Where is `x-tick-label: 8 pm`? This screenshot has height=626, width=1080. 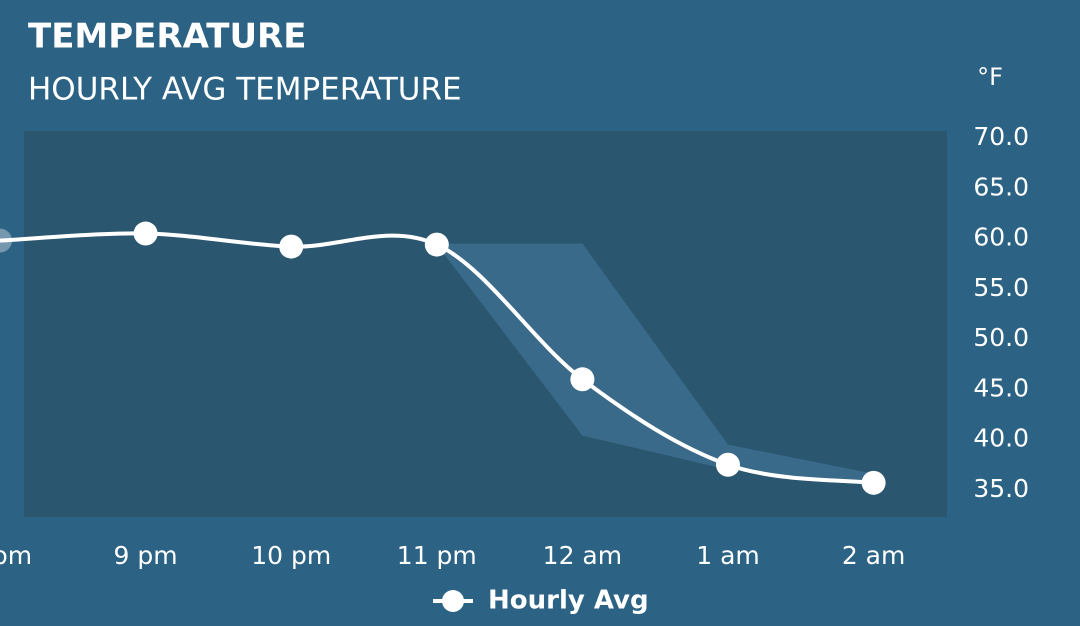 x-tick-label: 8 pm is located at coordinates (16, 555).